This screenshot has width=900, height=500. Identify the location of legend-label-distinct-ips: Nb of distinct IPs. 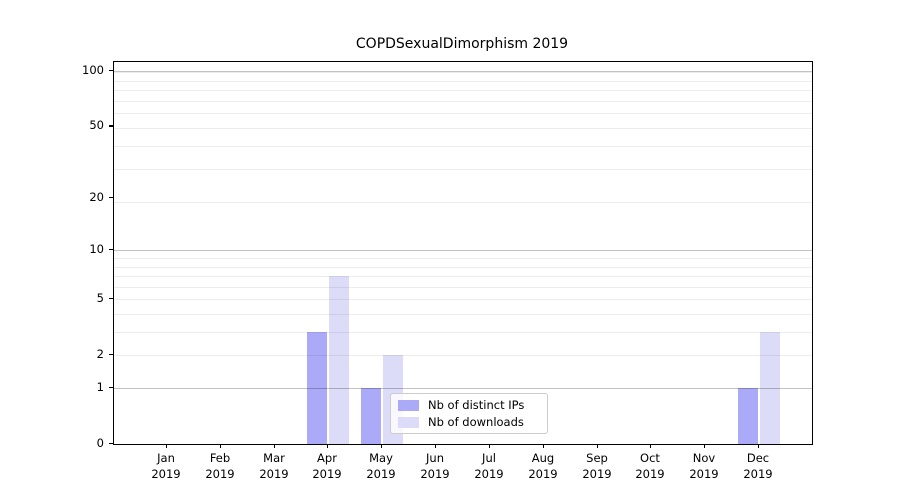
(476, 405).